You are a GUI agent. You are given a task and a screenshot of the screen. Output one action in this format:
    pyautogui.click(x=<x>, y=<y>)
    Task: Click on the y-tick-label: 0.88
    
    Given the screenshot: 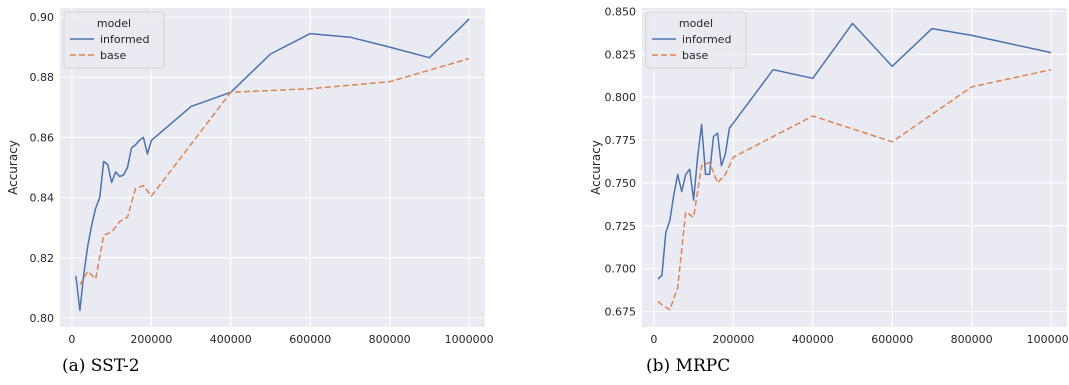 What is the action you would take?
    pyautogui.click(x=42, y=77)
    